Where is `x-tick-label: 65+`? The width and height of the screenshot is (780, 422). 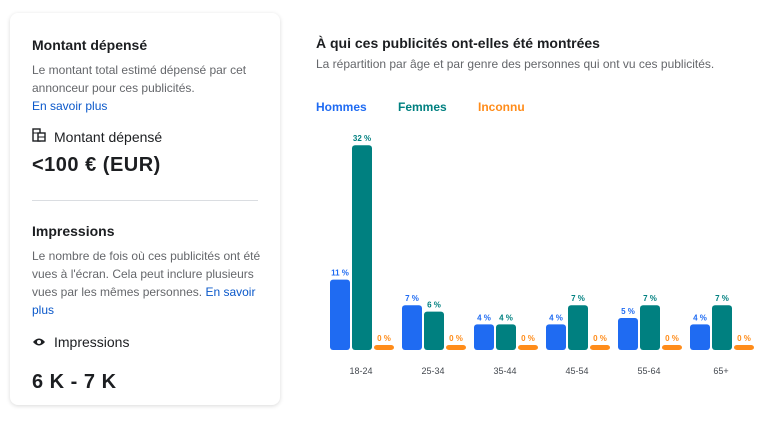 x-tick-label: 65+ is located at coordinates (720, 371).